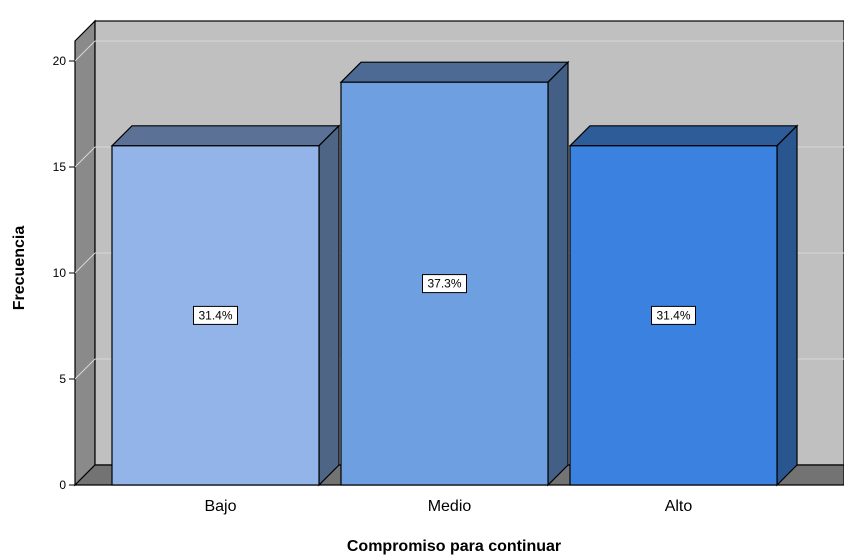  What do you see at coordinates (62, 379) in the screenshot?
I see `y-tick-label: 5` at bounding box center [62, 379].